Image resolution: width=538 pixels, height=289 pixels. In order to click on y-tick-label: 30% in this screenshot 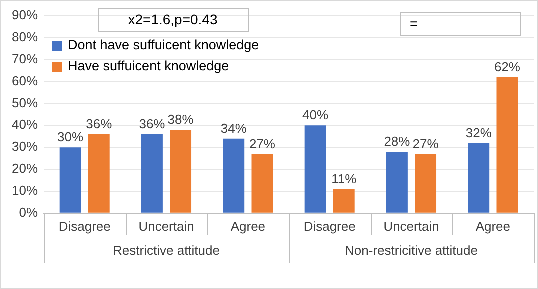, I will do `click(25, 146)`.